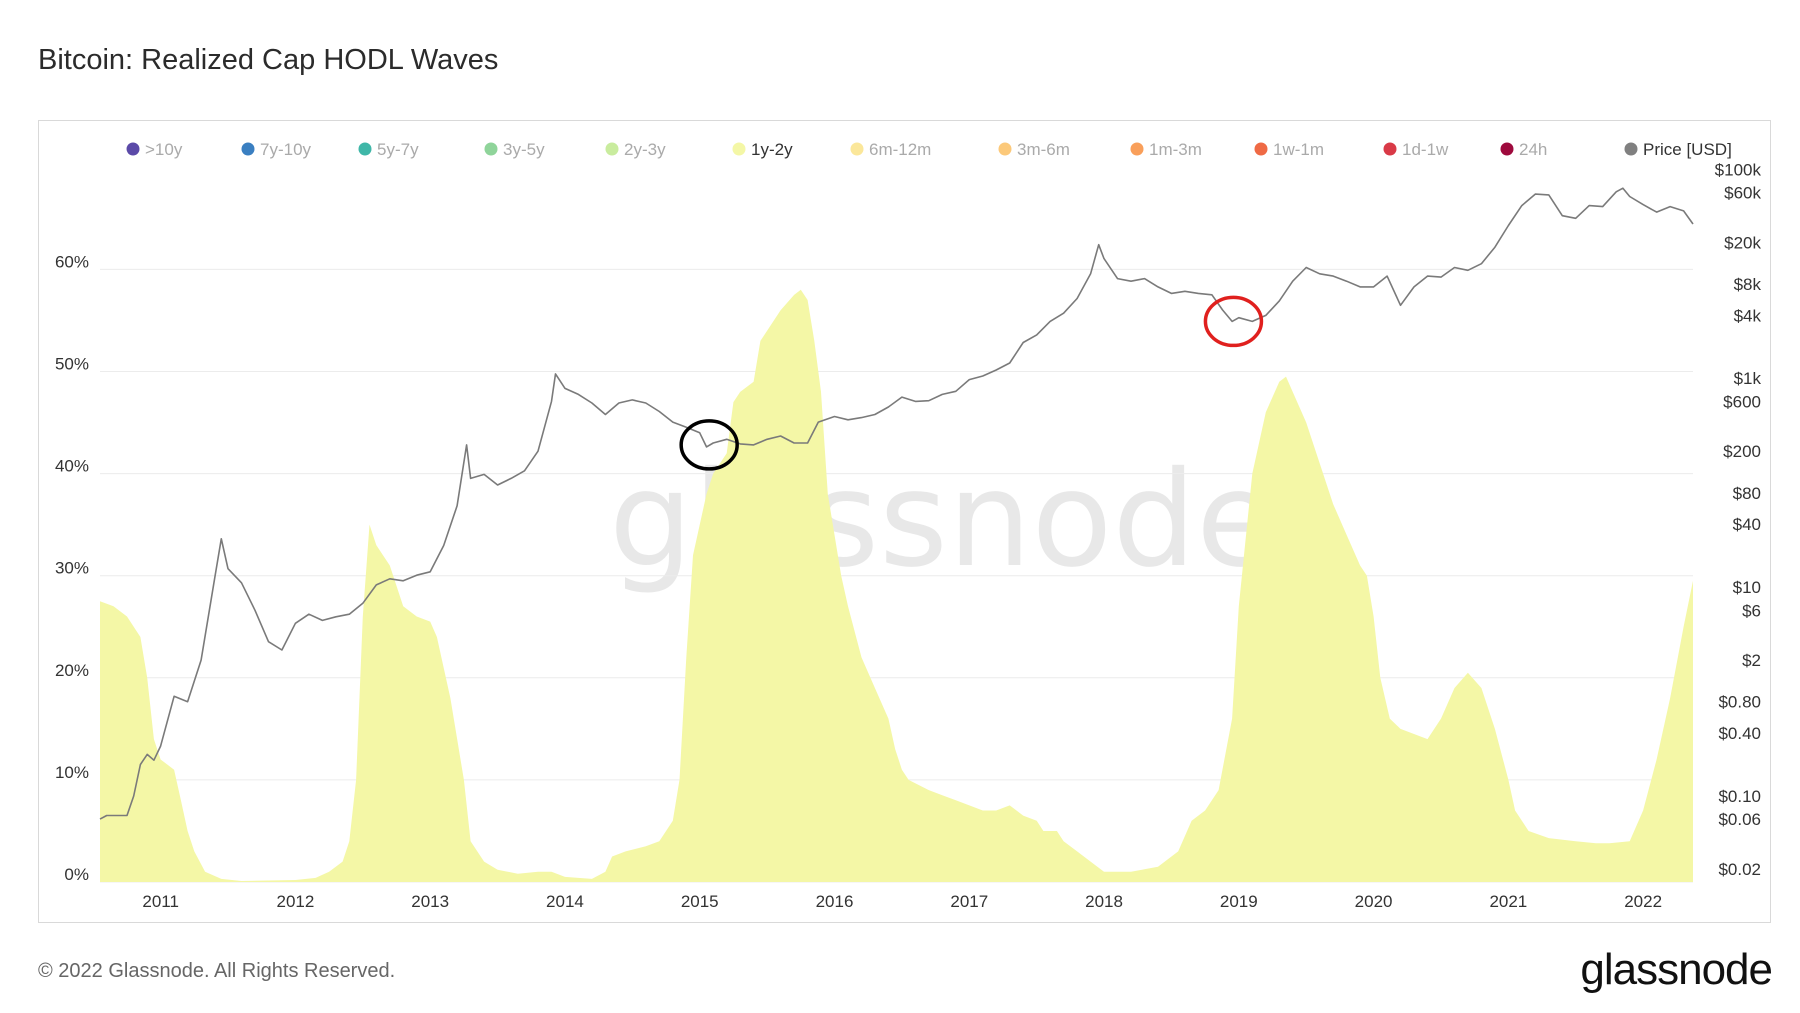  I want to click on x-tick-label: 2018, so click(1104, 901).